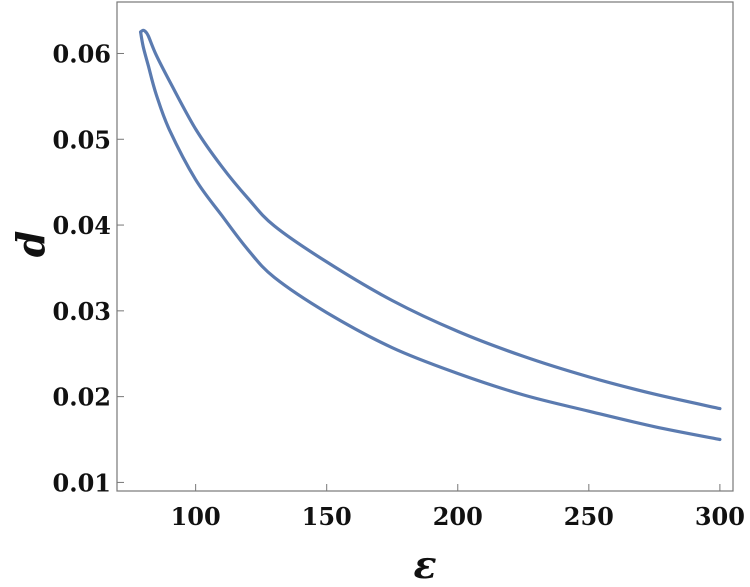 The image size is (750, 587). I want to click on y-axis-ticks: 0.01 0.02 0.03 0.04 0.05 0.06, so click(88, 268).